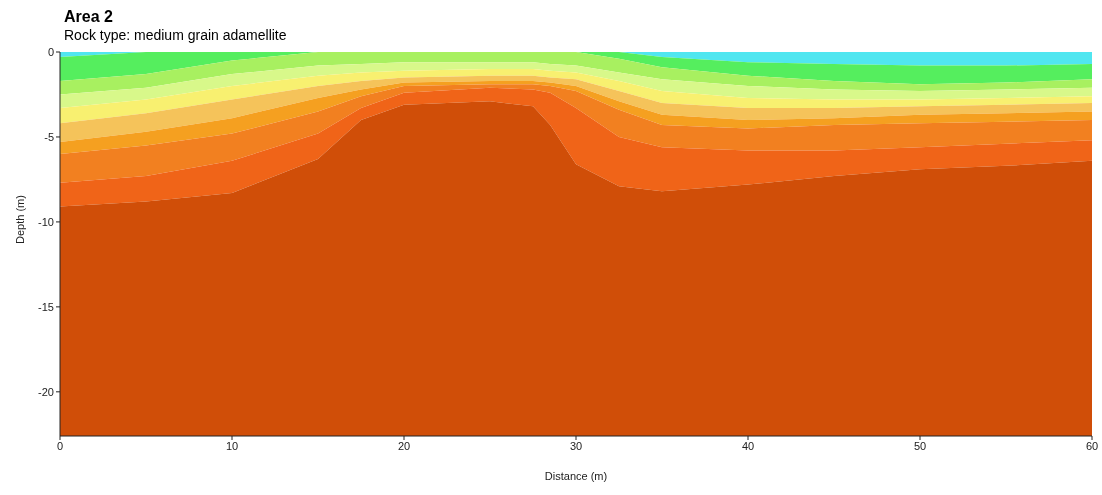 The image size is (1102, 495). I want to click on y-tick-label: -20, so click(46, 391).